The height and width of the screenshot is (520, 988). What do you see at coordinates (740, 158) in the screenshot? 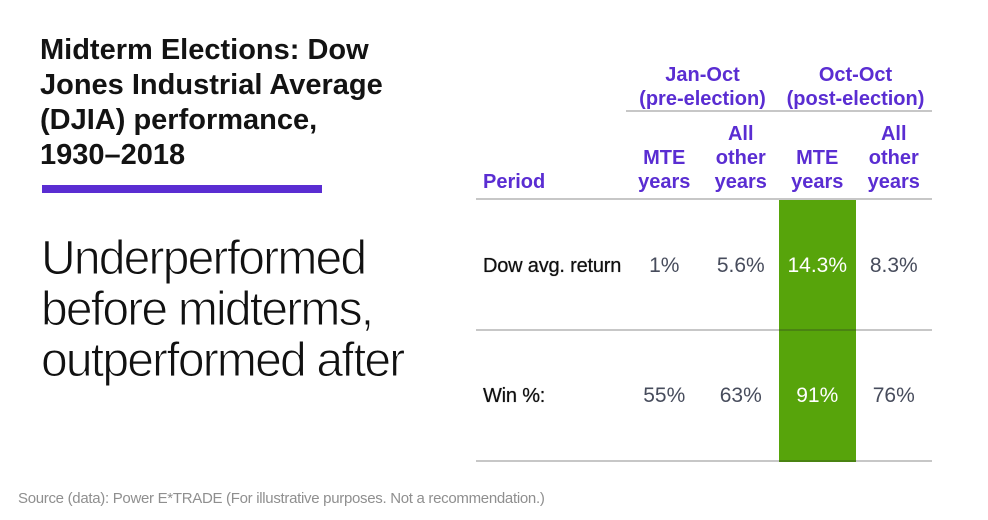
I see `column-header-other-pre: All other years` at bounding box center [740, 158].